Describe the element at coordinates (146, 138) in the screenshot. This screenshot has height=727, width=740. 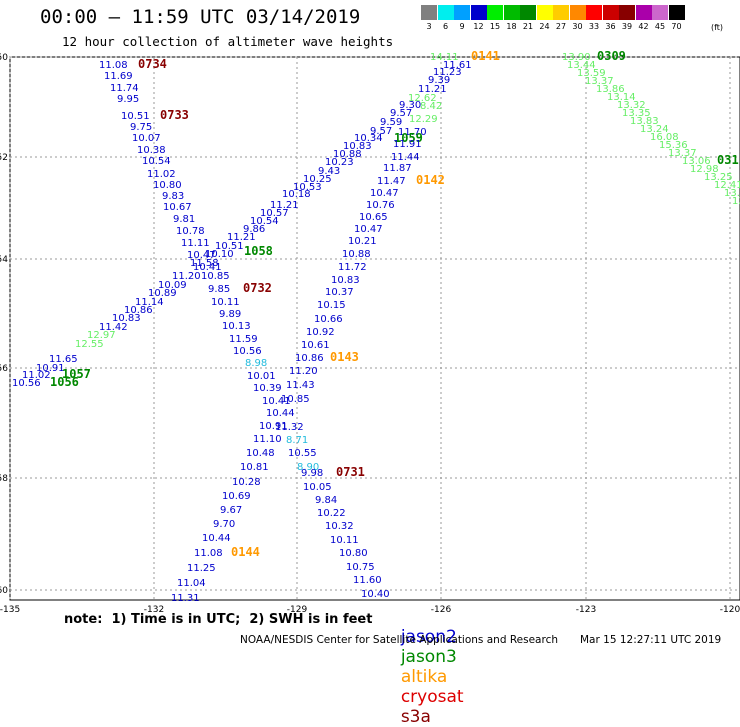
I see `swh-value-label: 10.07` at that location.